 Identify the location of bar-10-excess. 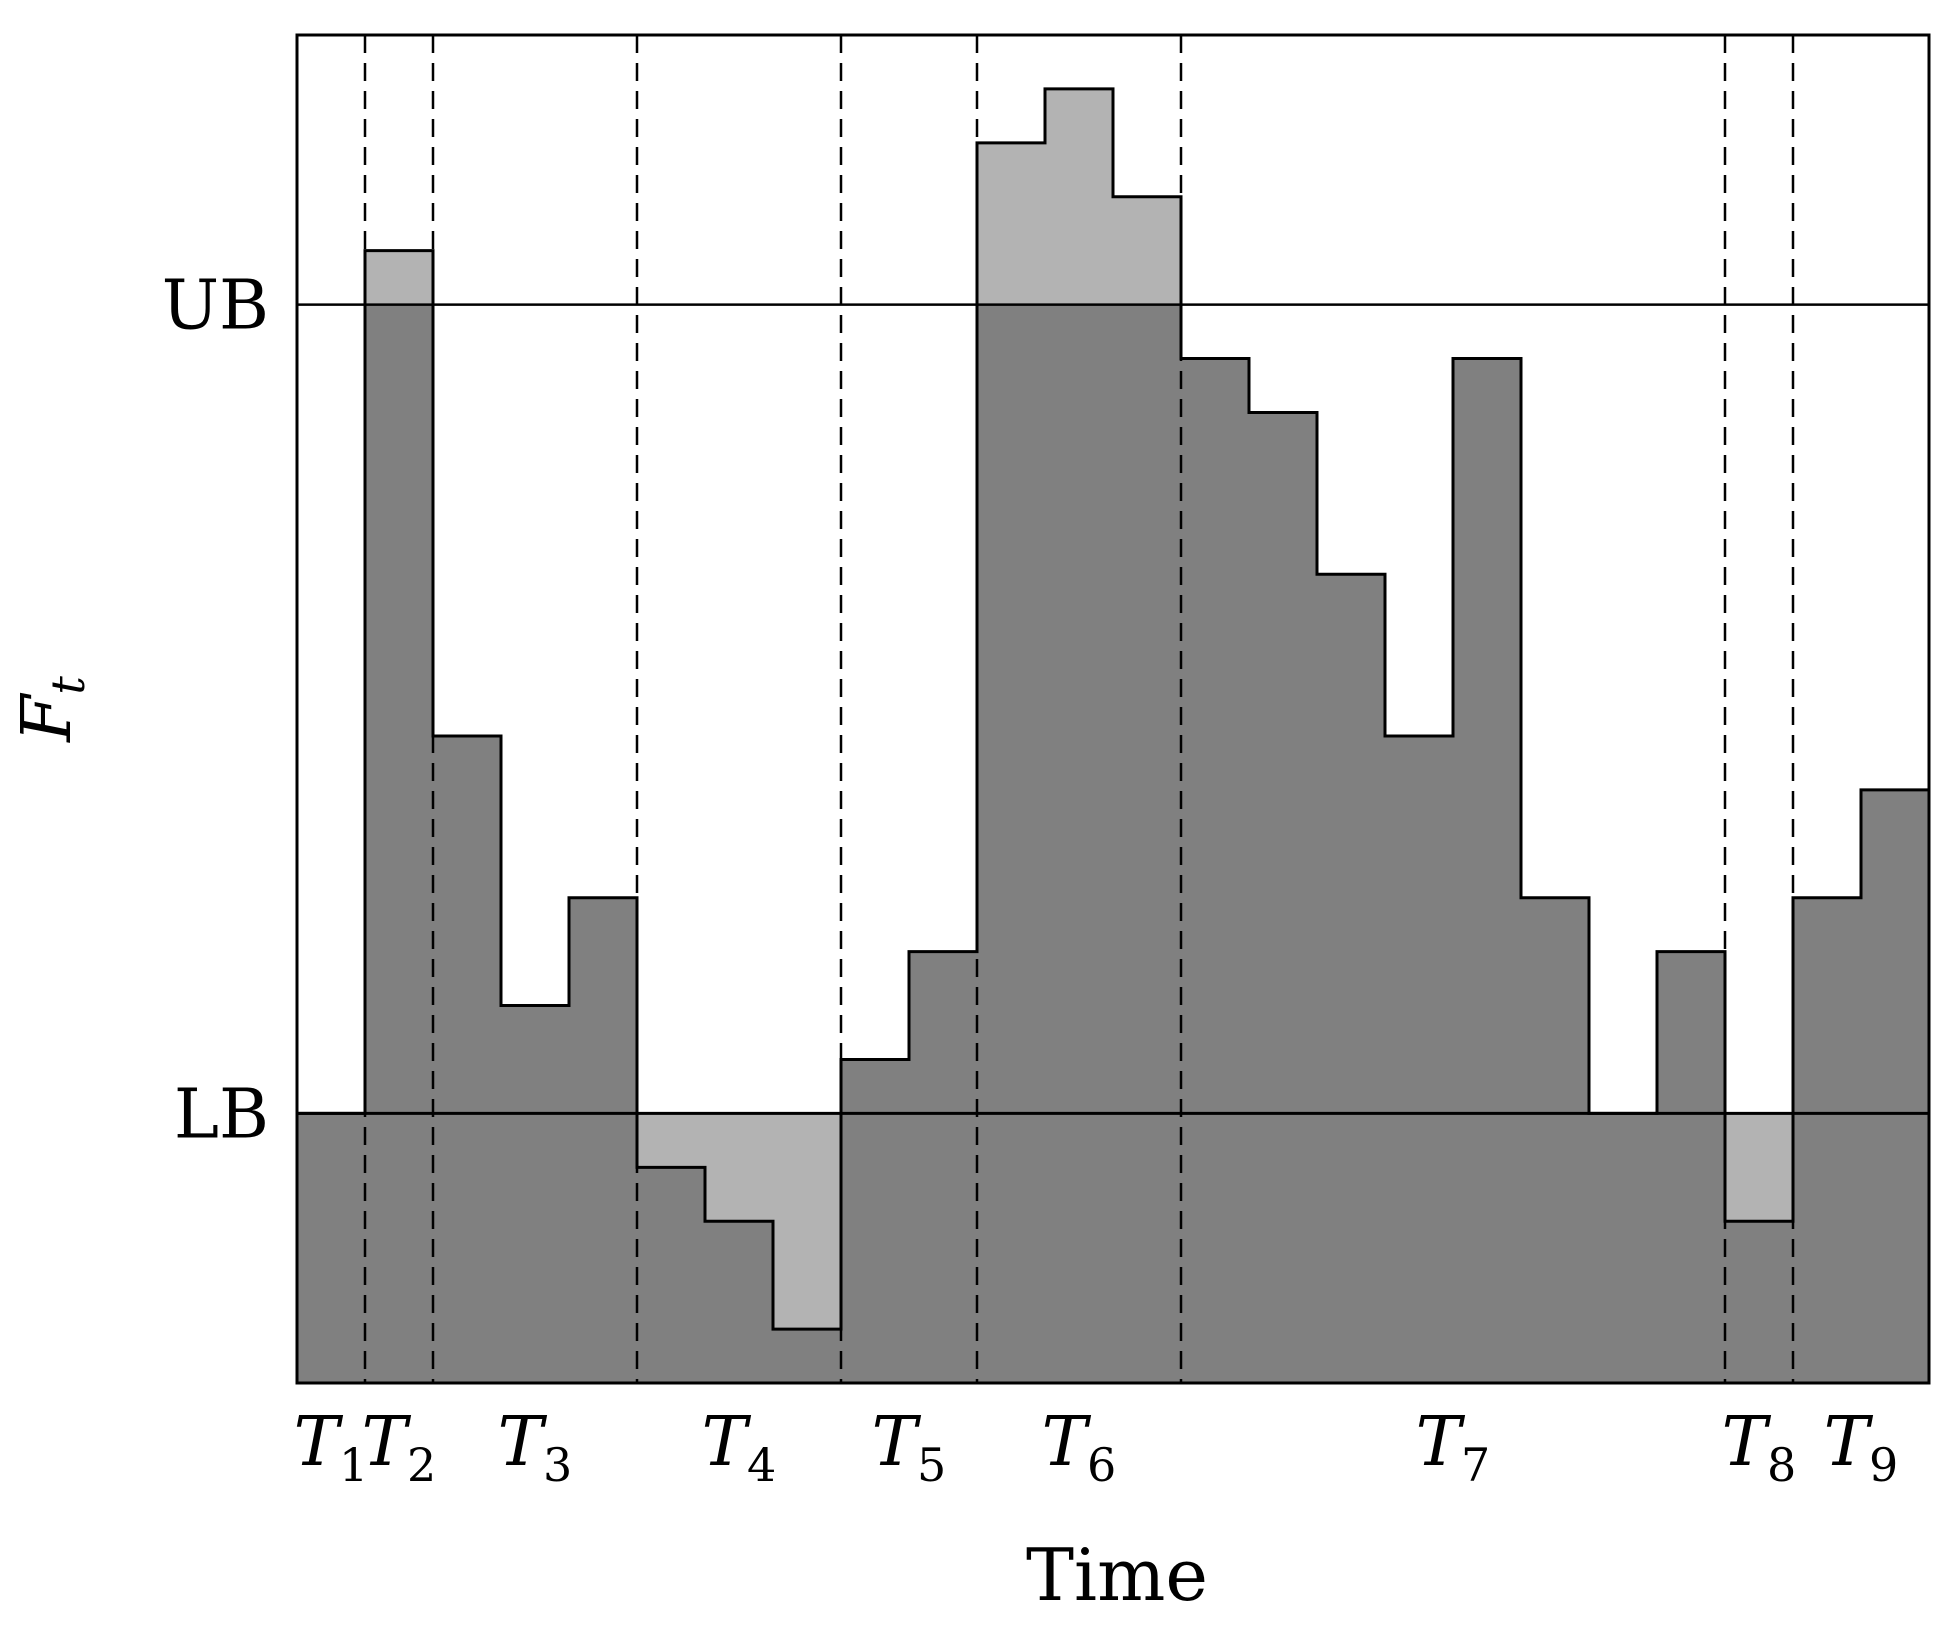
(1011, 223).